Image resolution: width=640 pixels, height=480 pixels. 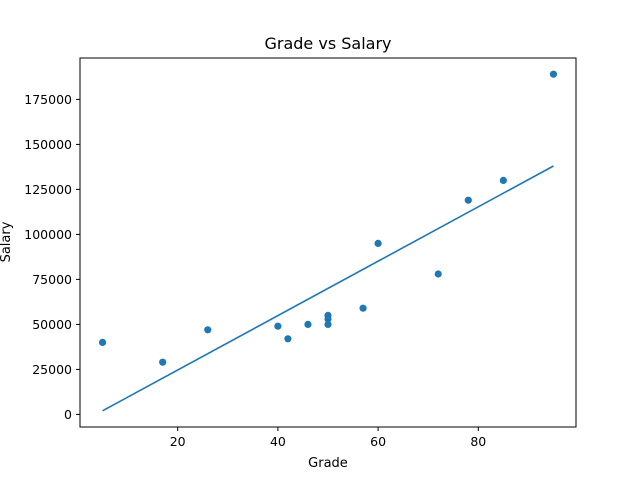 I want to click on x-axis: 20 40 60 80, so click(x=328, y=438).